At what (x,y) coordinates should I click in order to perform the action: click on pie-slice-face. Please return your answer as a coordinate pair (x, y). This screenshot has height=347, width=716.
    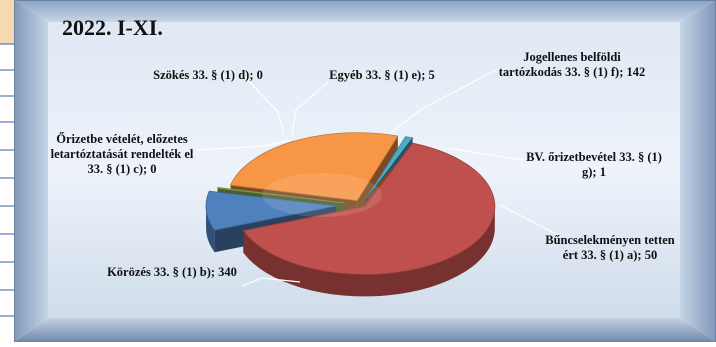
    Looking at the image, I should click on (377, 179).